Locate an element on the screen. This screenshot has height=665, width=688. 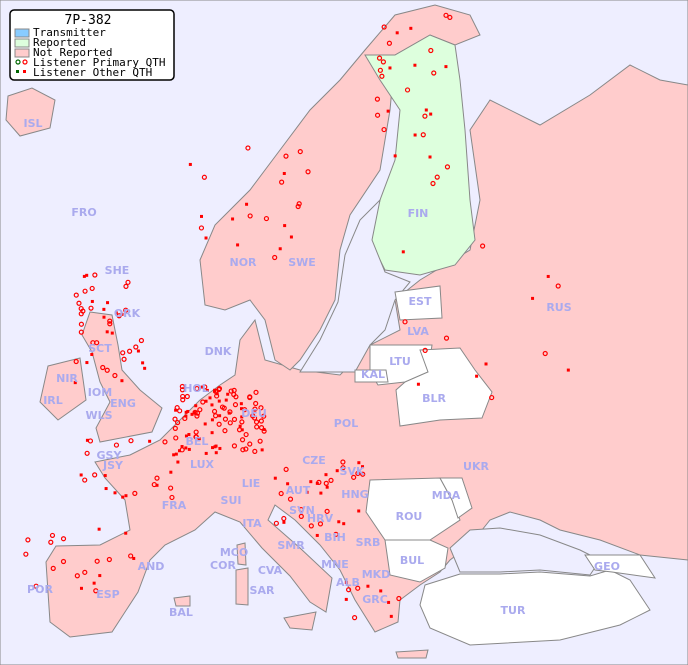
label-svk: SVK is located at coordinates (352, 471).